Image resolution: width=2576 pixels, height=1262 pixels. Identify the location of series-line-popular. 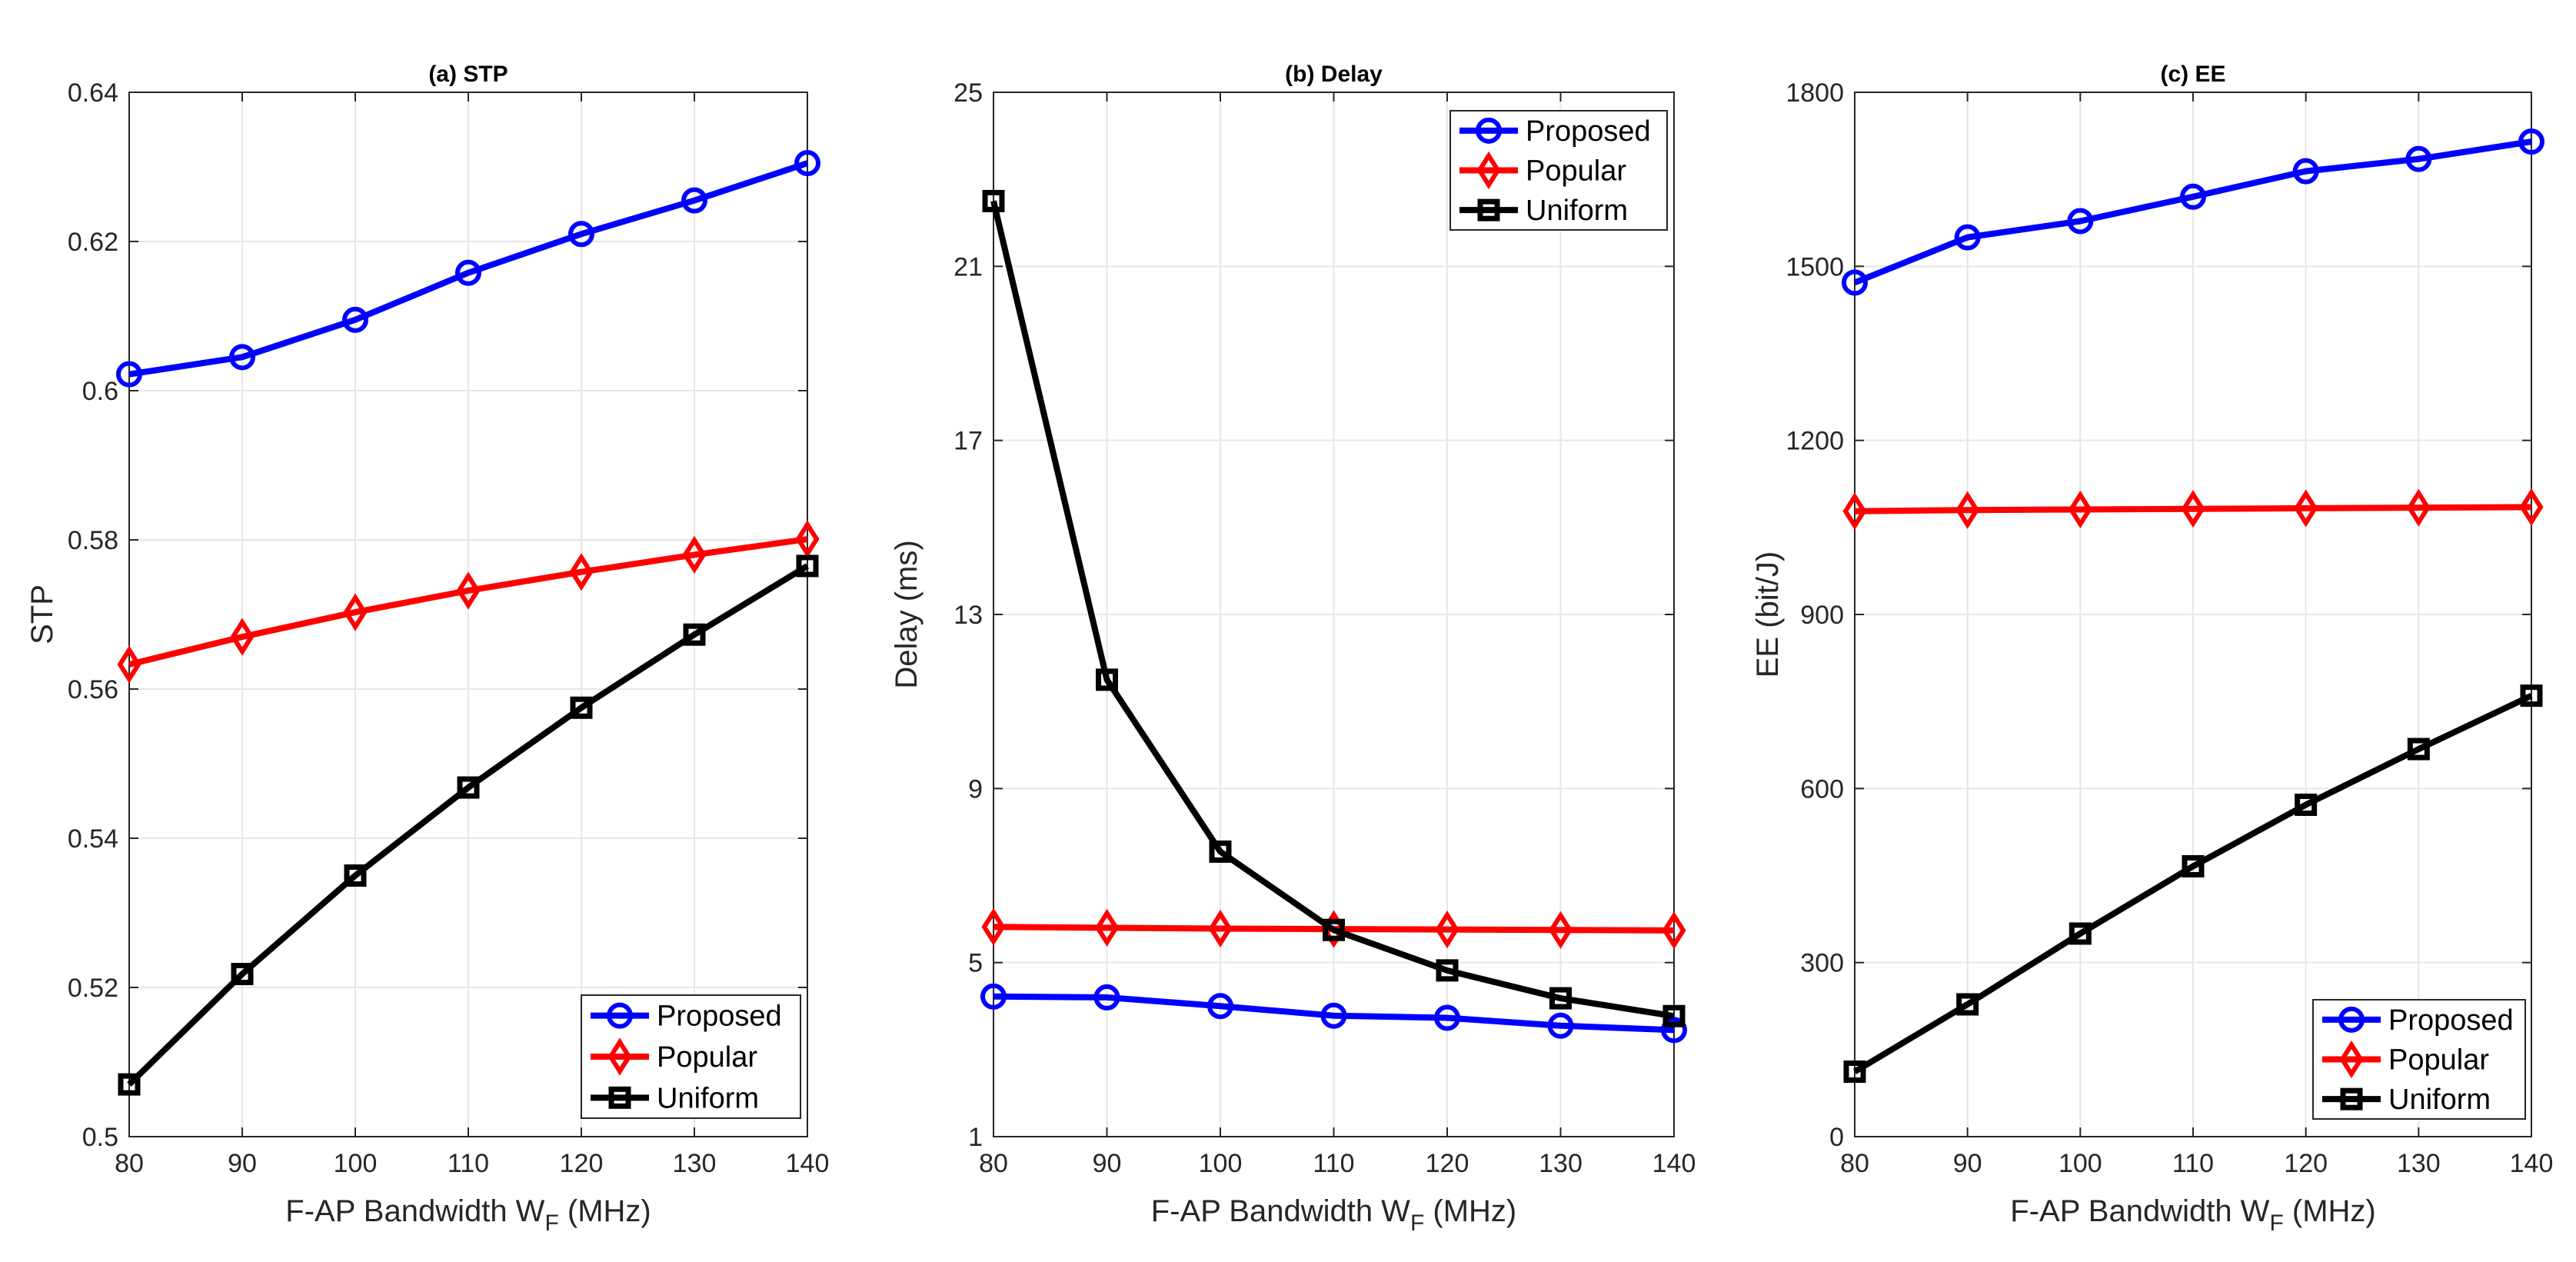
(2193, 509).